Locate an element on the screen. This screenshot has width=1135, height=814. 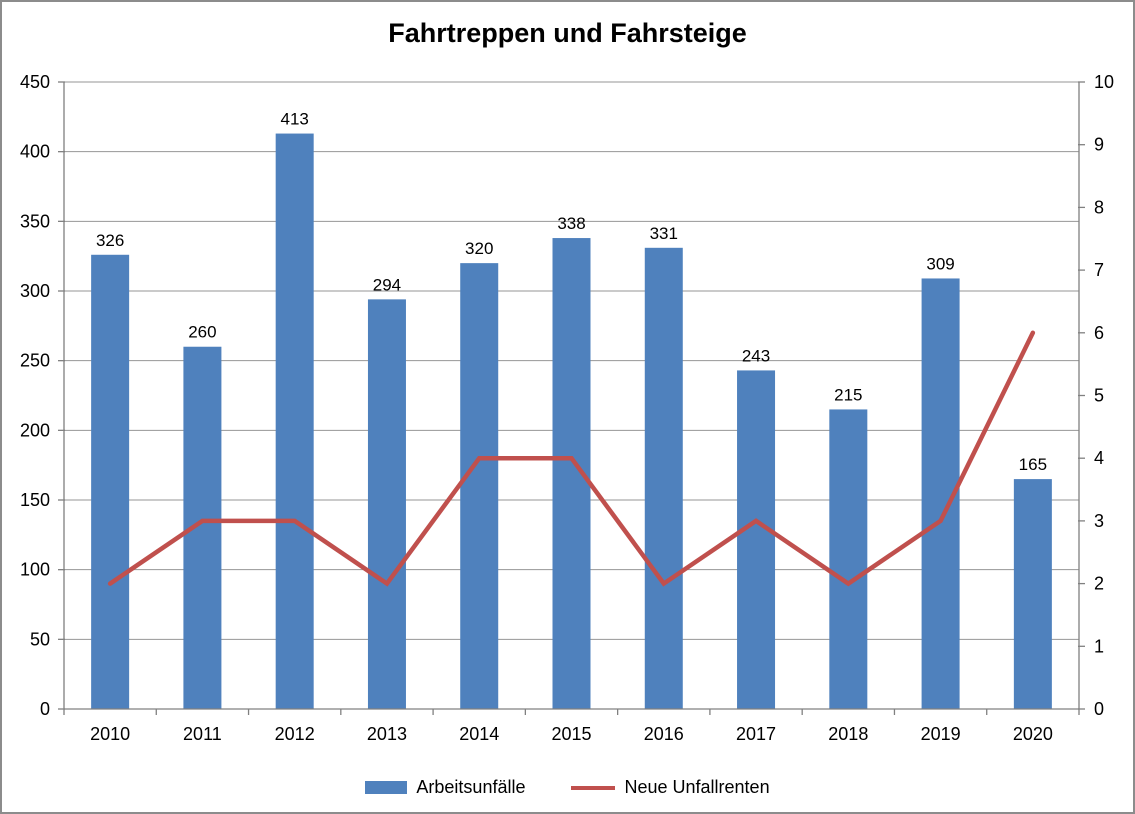
legend-label-line-series: Neue Unfallrenten is located at coordinates (697, 787).